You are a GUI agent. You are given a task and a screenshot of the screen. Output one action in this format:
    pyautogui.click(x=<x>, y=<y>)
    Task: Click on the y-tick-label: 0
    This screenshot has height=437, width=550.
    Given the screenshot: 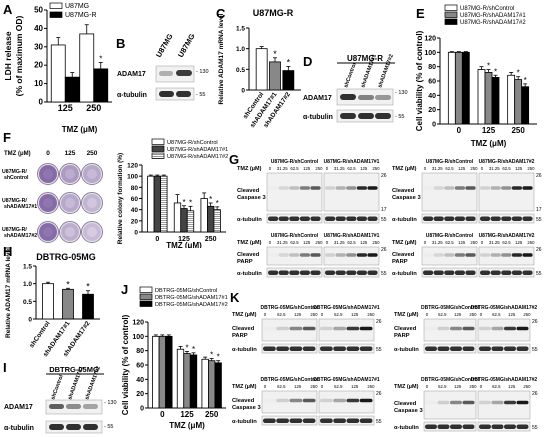 What is the action you would take?
    pyautogui.click(x=243, y=91)
    